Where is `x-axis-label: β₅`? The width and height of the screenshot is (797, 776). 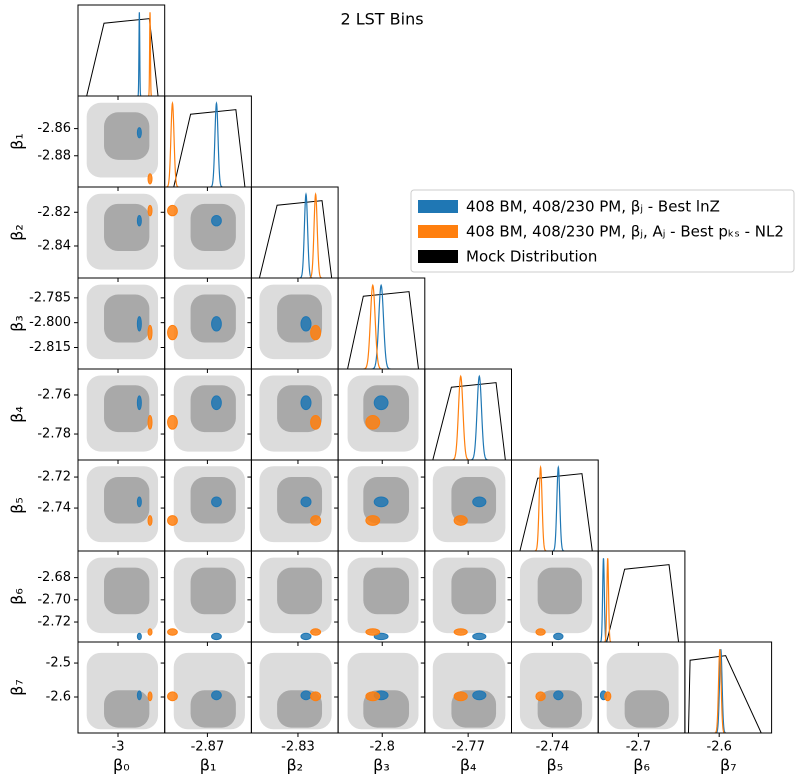 x-axis-label: β₅ is located at coordinates (555, 765).